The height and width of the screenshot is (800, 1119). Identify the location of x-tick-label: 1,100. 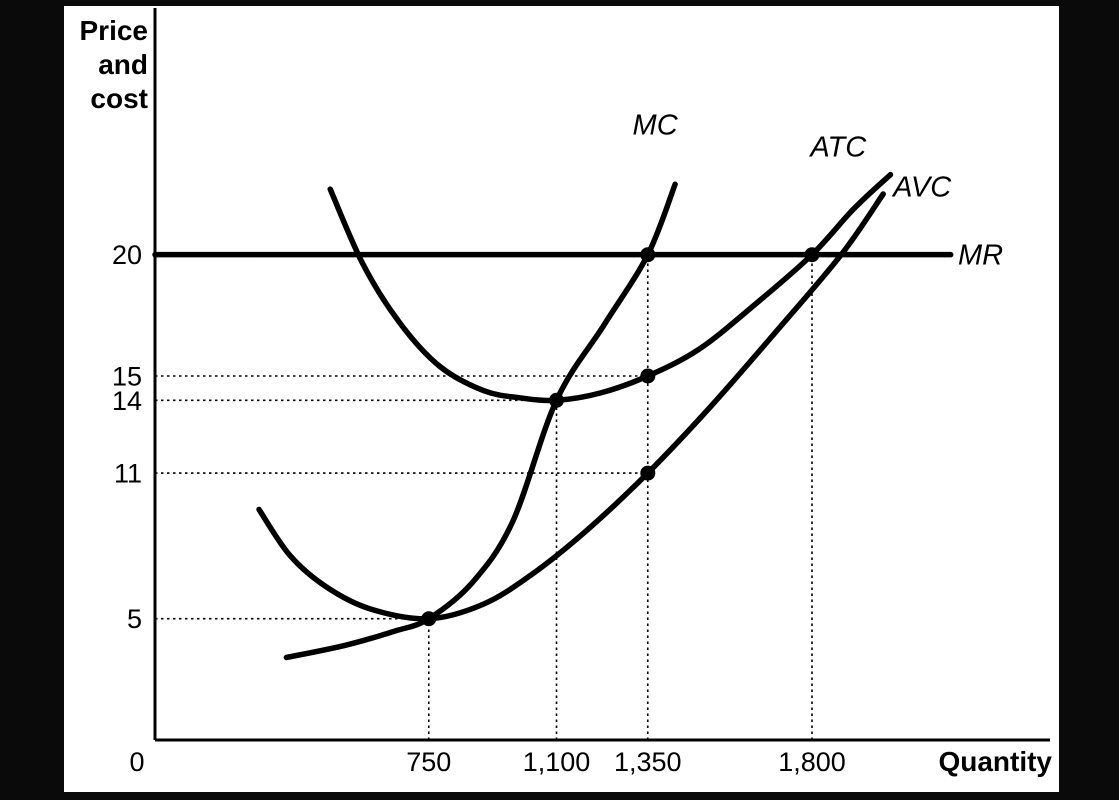
(557, 762).